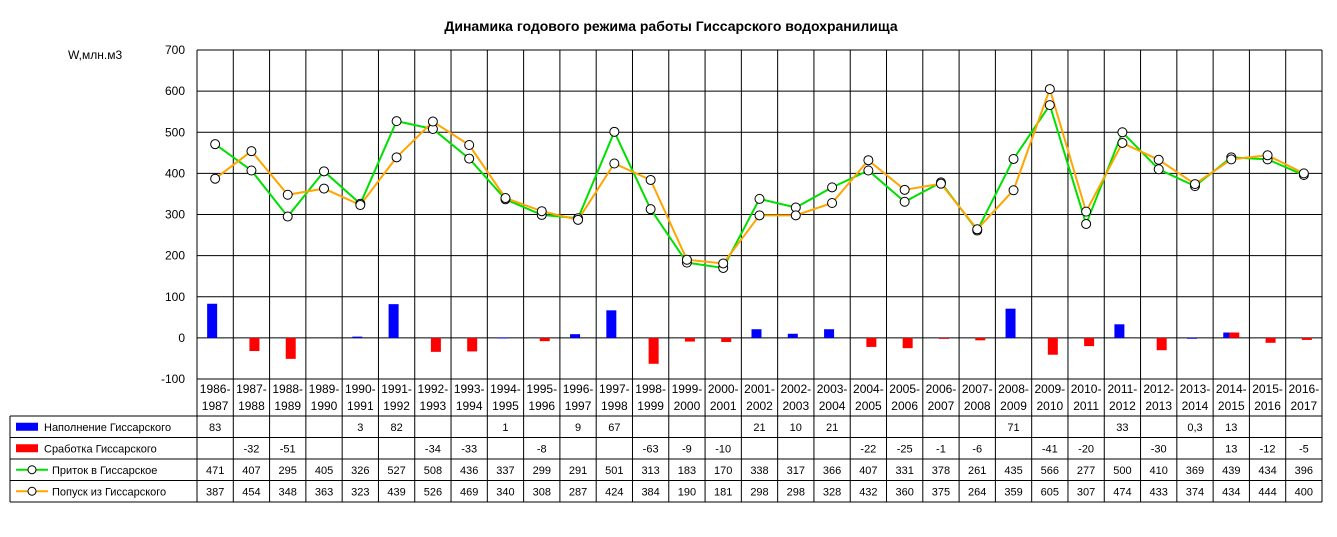 Image resolution: width=1337 pixels, height=537 pixels. What do you see at coordinates (614, 389) in the screenshot?
I see `x-tick-label: 1997-` at bounding box center [614, 389].